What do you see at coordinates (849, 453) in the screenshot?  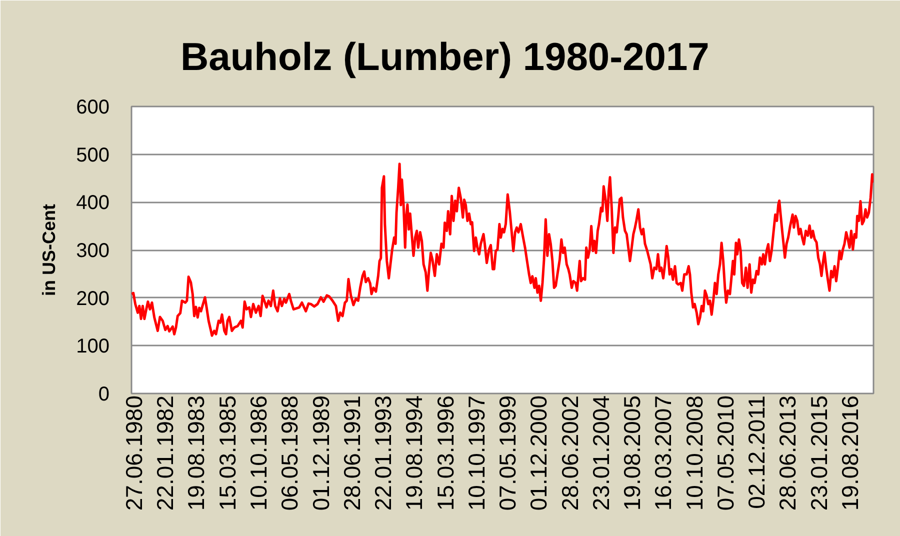 I see `x-tick-label: 19.08.2016` at bounding box center [849, 453].